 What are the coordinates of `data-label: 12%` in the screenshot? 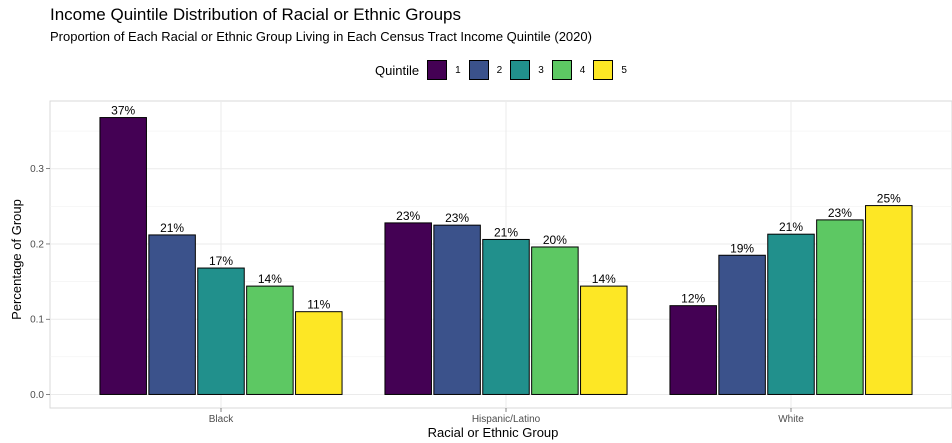 It's located at (693, 299).